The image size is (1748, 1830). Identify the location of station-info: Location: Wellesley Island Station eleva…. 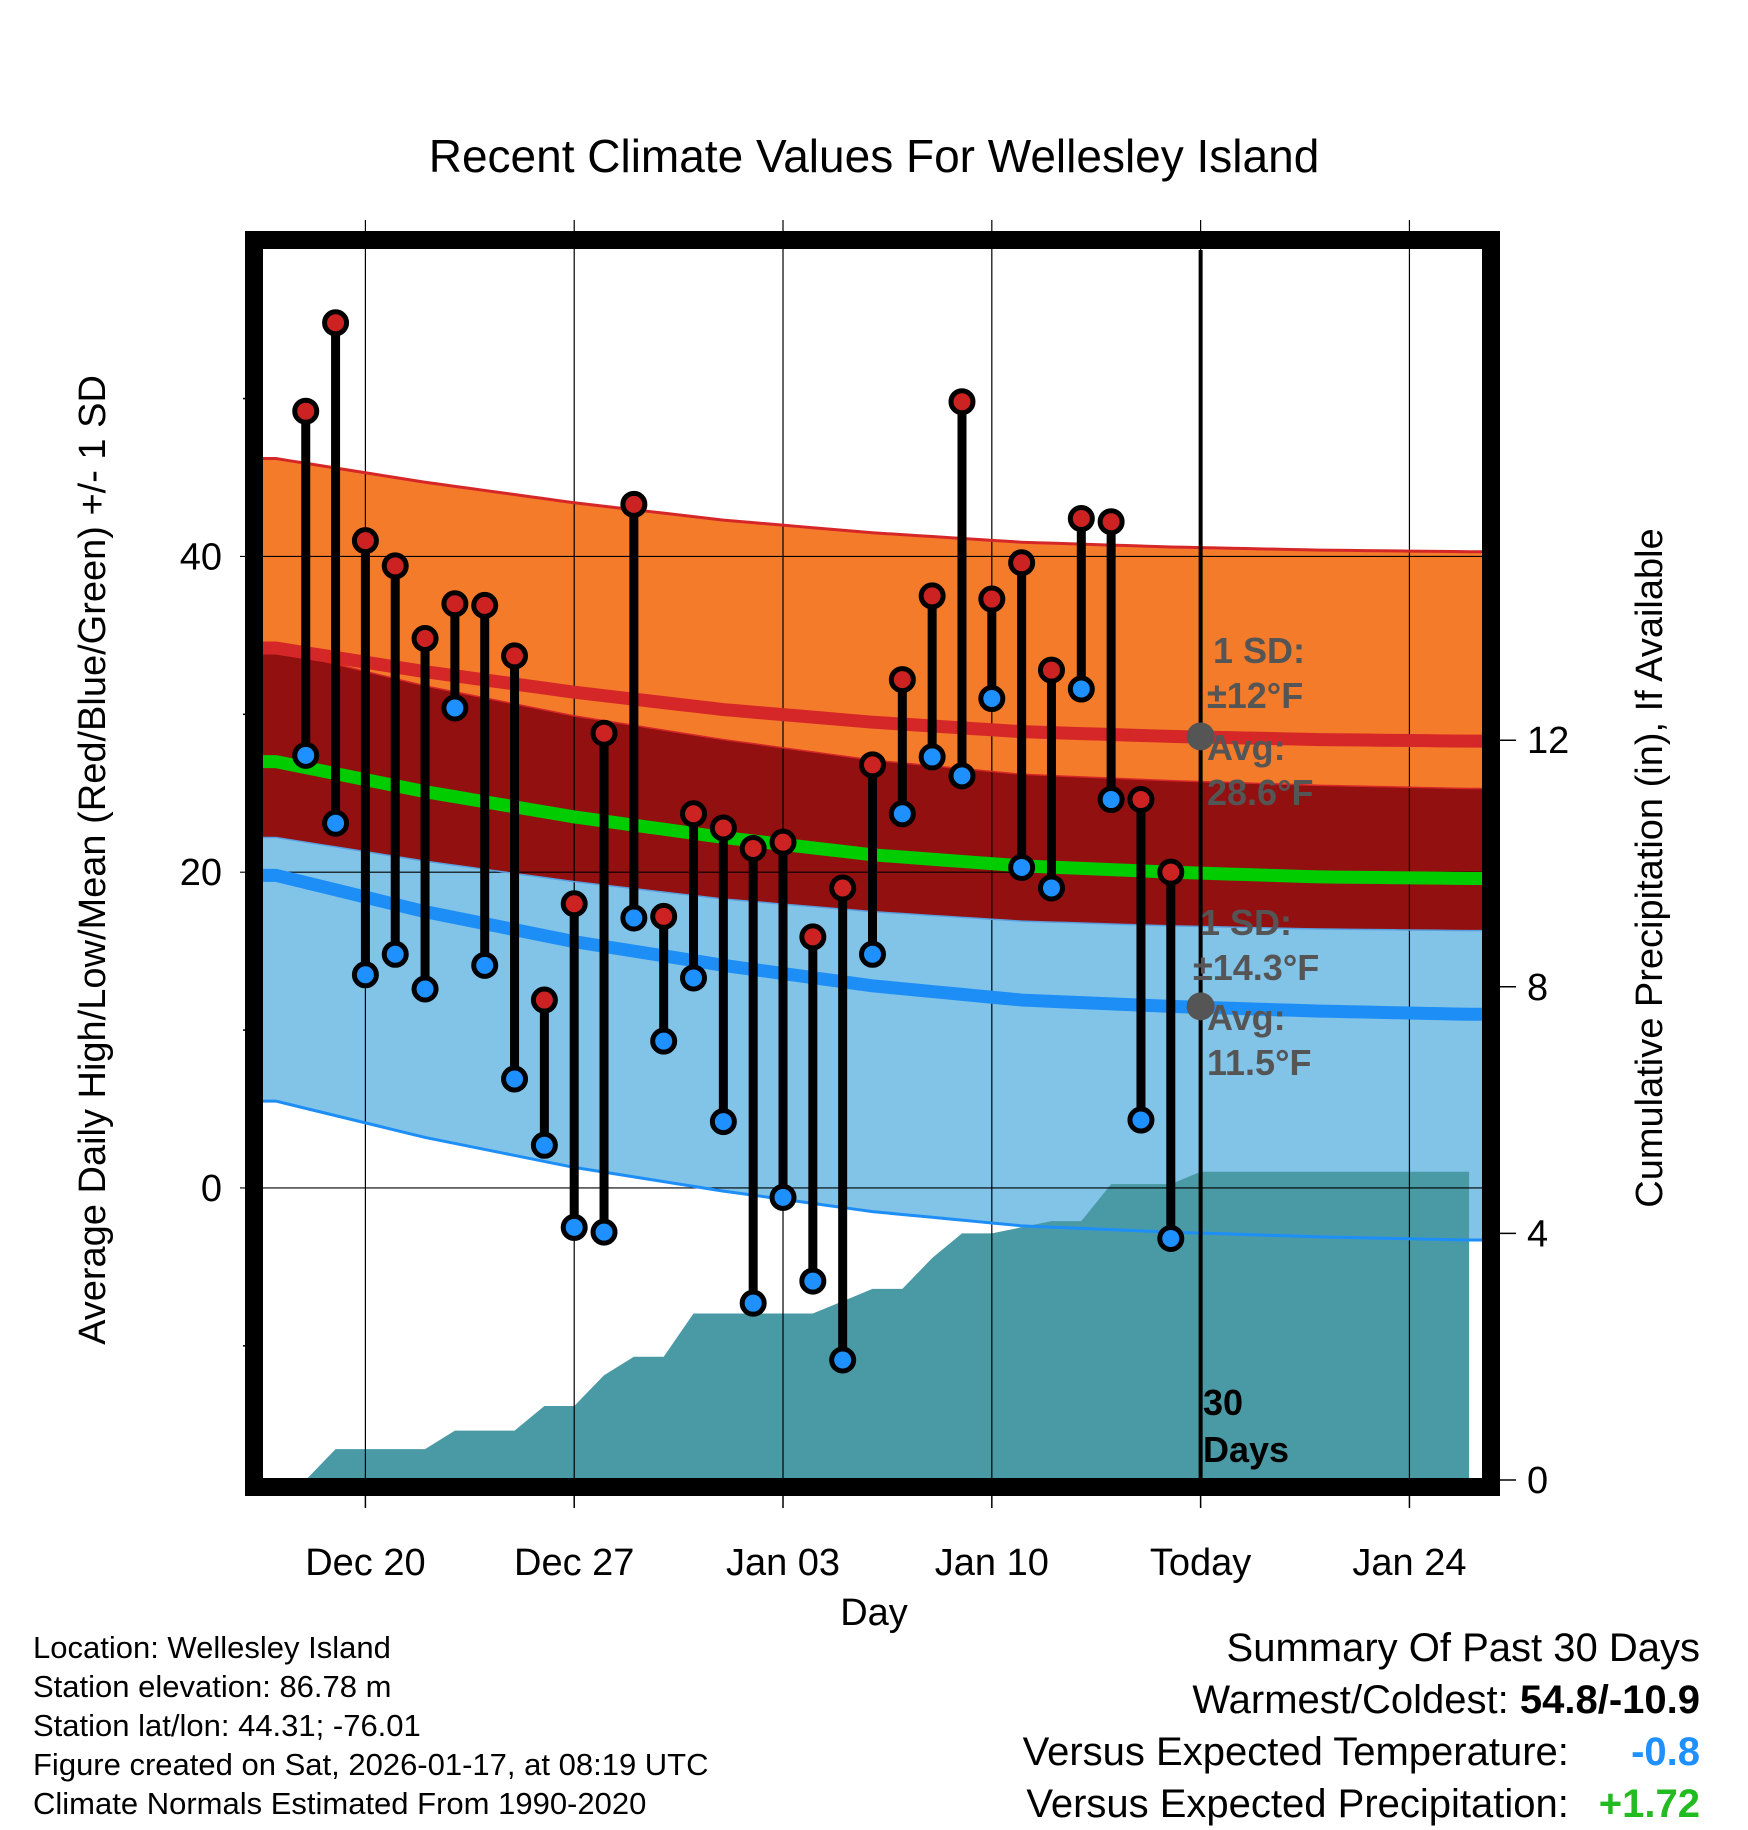
(371, 1725).